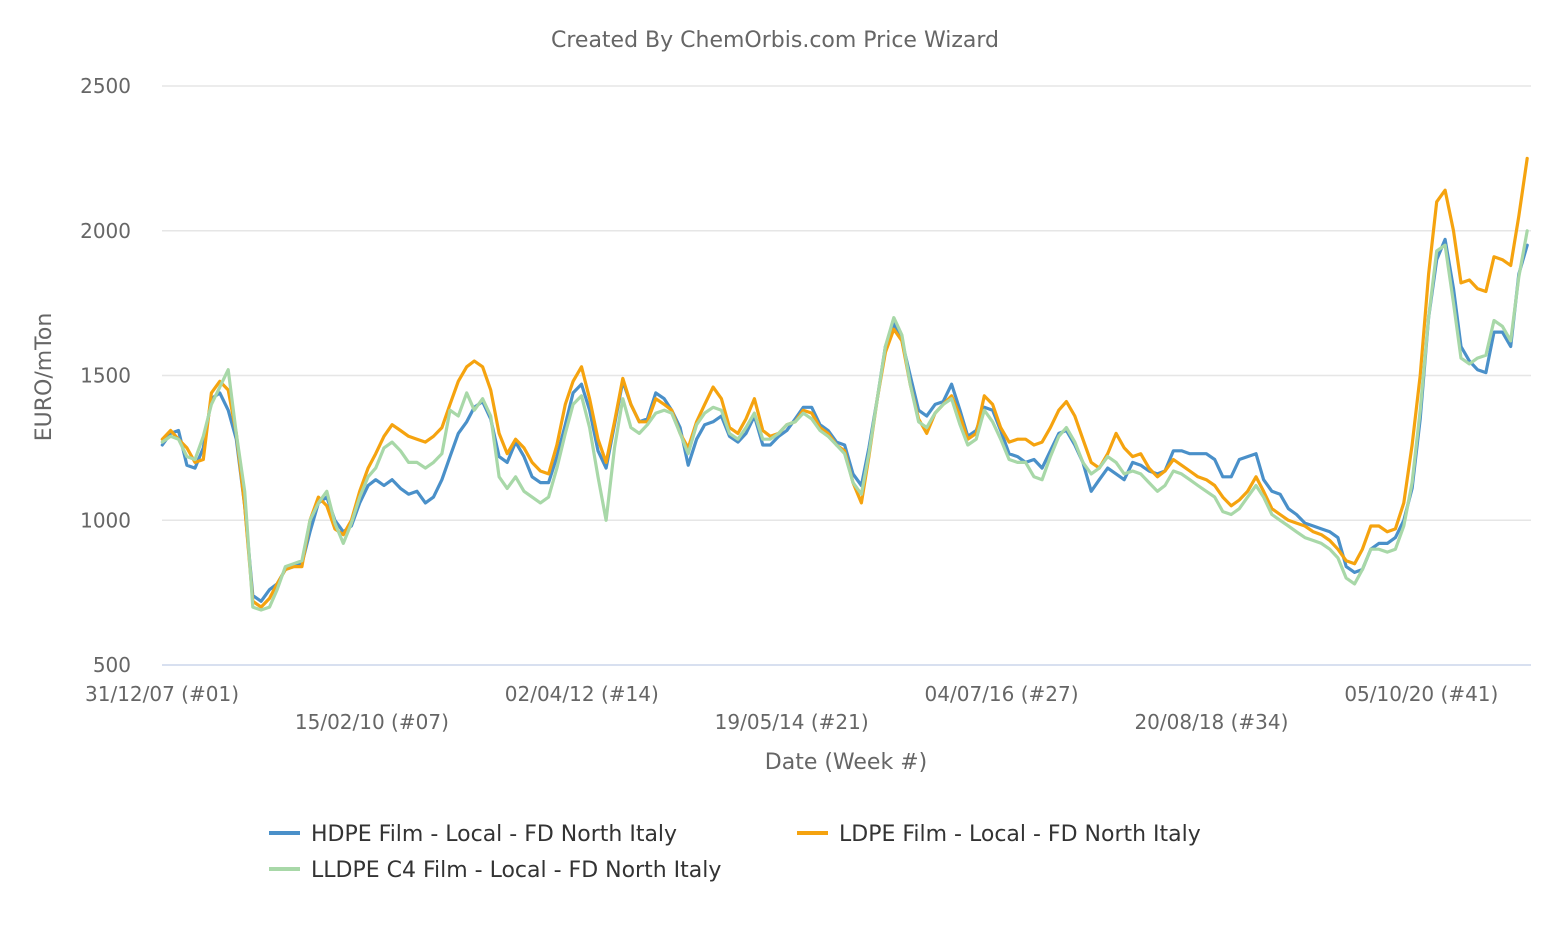  I want to click on x-tick-label: 20/08/18 (#34), so click(1211, 722).